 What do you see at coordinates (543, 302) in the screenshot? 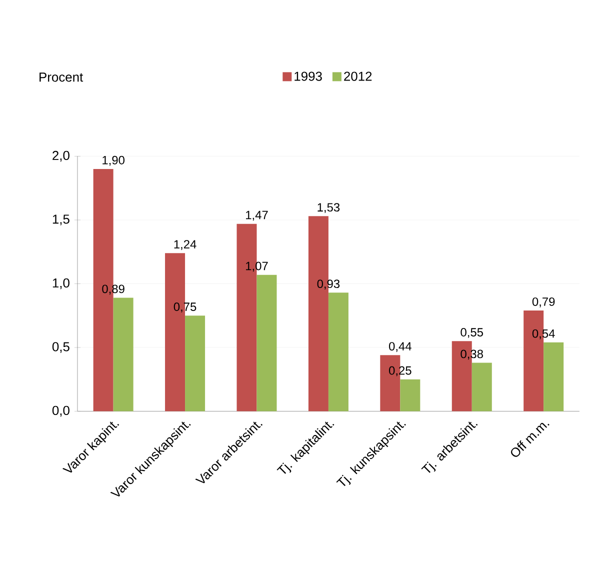
I see `data-label: 0,79` at bounding box center [543, 302].